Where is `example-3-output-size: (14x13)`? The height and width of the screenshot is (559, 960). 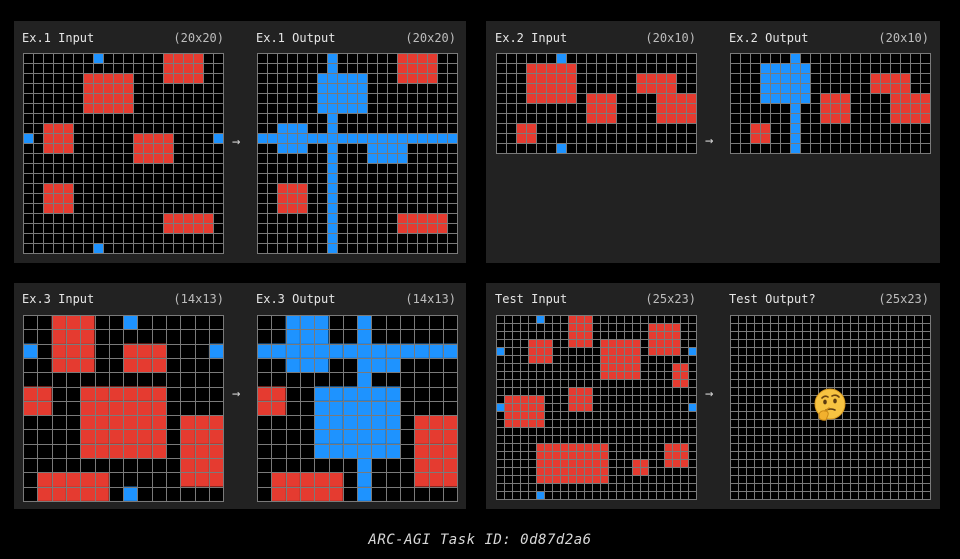
example-3-output-size: (14x13) is located at coordinates (430, 299).